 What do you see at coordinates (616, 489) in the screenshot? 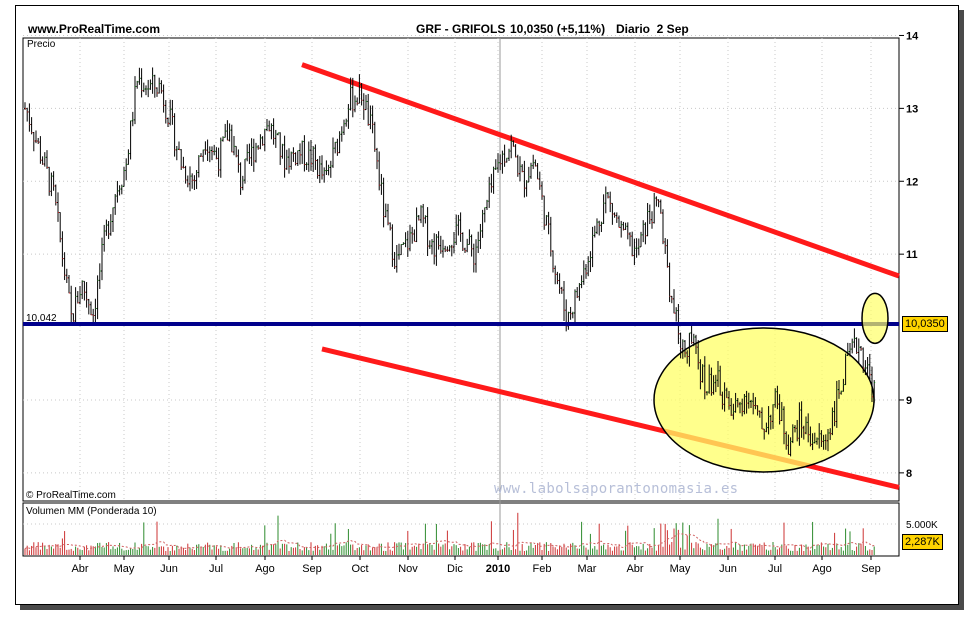
I see `watermark: www.labolsaporantonomasia.es` at bounding box center [616, 489].